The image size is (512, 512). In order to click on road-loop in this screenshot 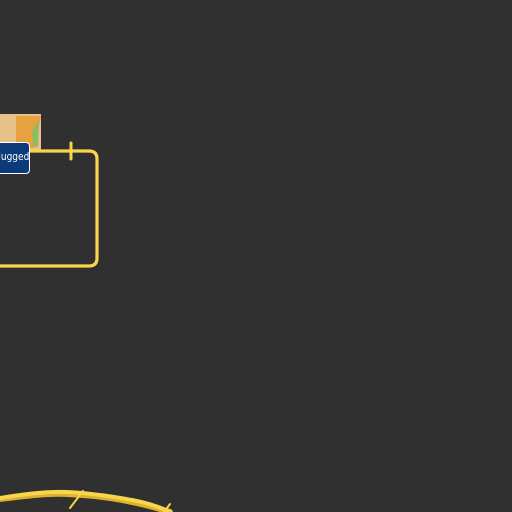, I will do `click(49, 208)`.